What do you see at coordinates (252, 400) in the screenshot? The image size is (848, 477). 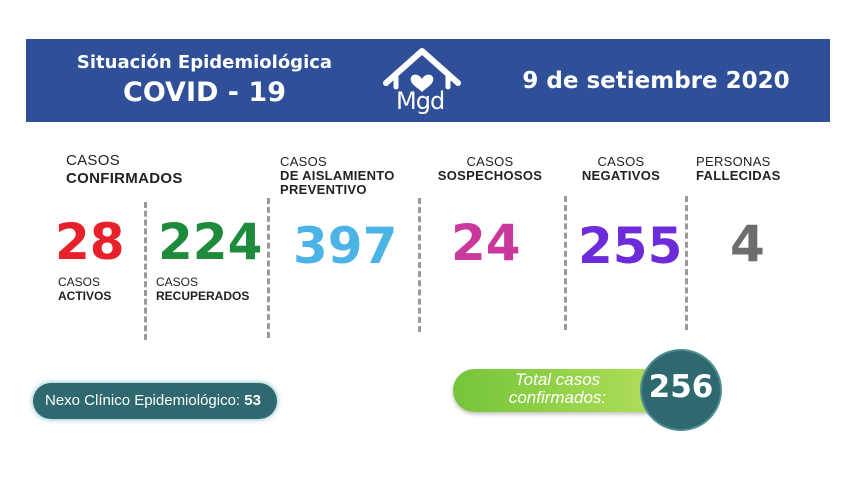 I see `nexo-clinico-value: 53` at bounding box center [252, 400].